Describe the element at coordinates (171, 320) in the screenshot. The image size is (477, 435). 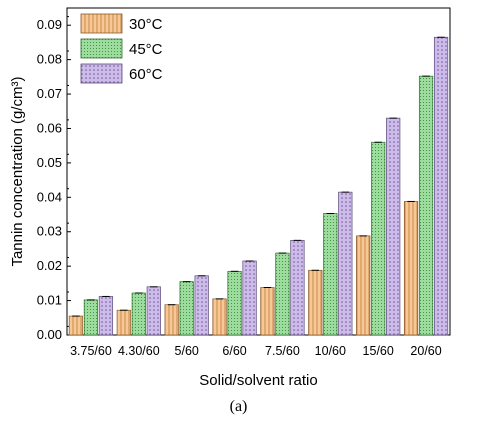
I see `bar-30°C-5/60` at that location.